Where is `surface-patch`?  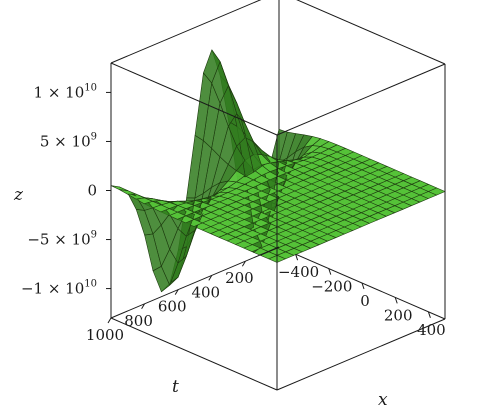 surface-patch is located at coordinates (119, 188).